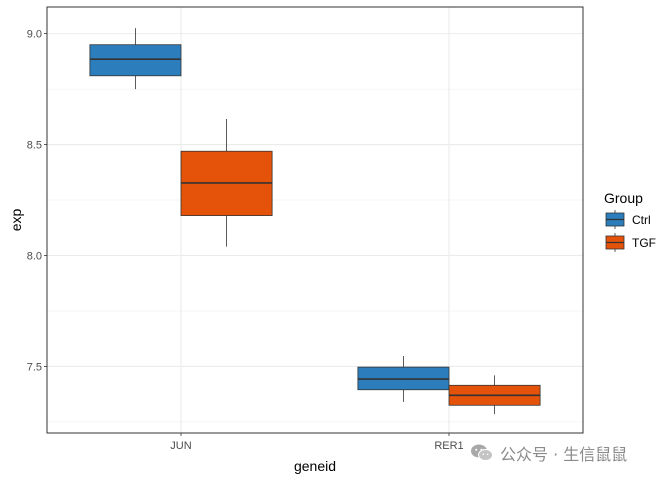  Describe the element at coordinates (16, 220) in the screenshot. I see `y-axis-title: exp` at that location.